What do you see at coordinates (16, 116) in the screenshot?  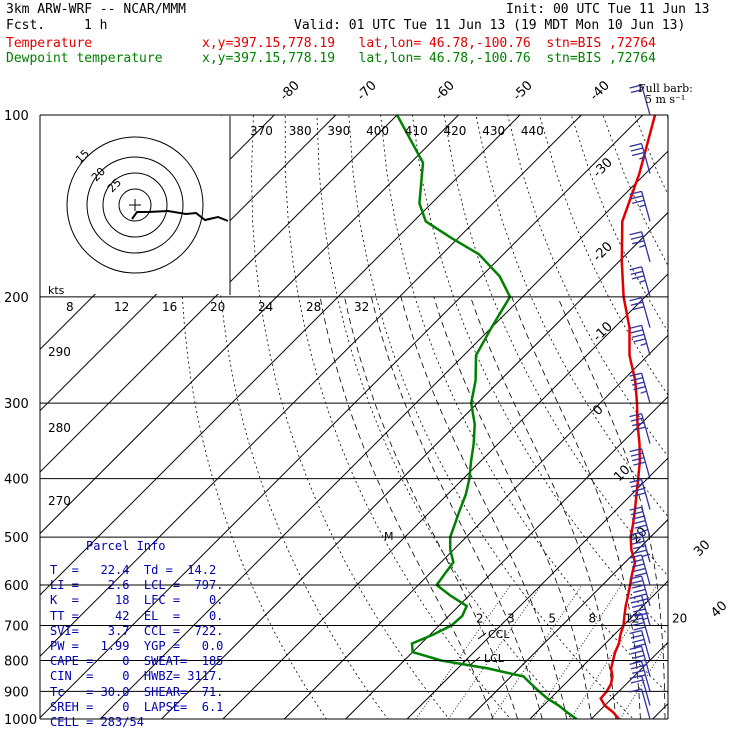 I see `pressure-label: 100` at bounding box center [16, 116].